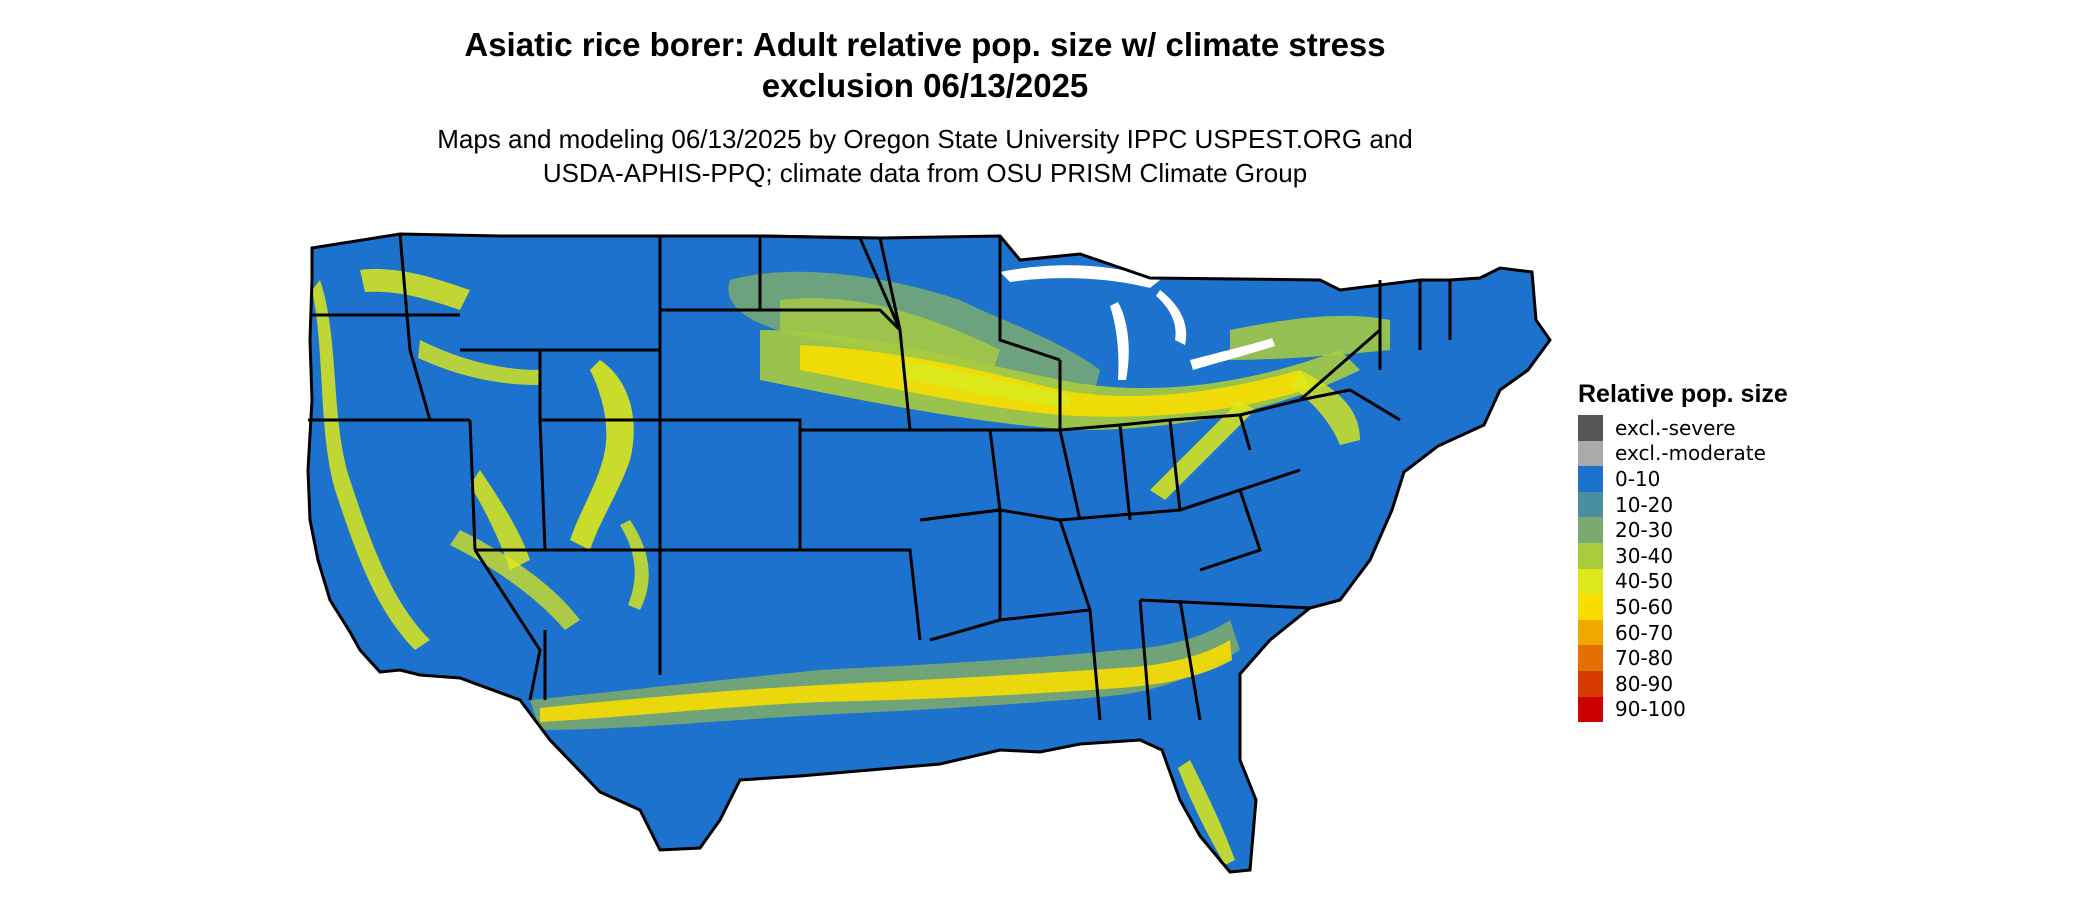  I want to click on lake-huron, so click(1171, 317).